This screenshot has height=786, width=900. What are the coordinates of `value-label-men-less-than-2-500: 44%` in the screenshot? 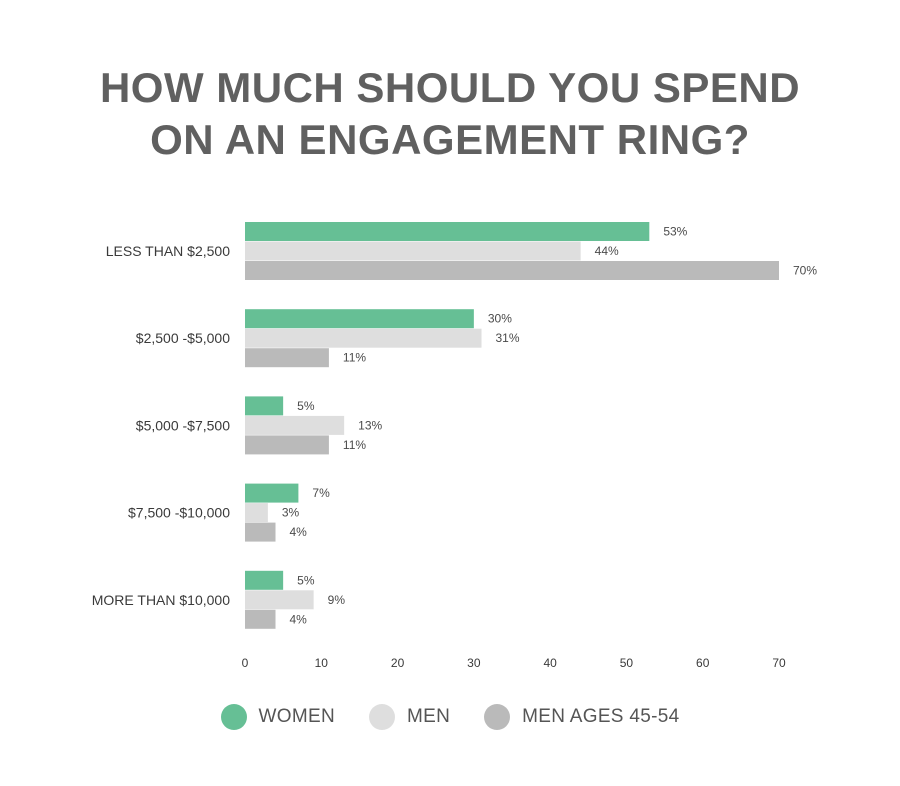 It's located at (607, 251).